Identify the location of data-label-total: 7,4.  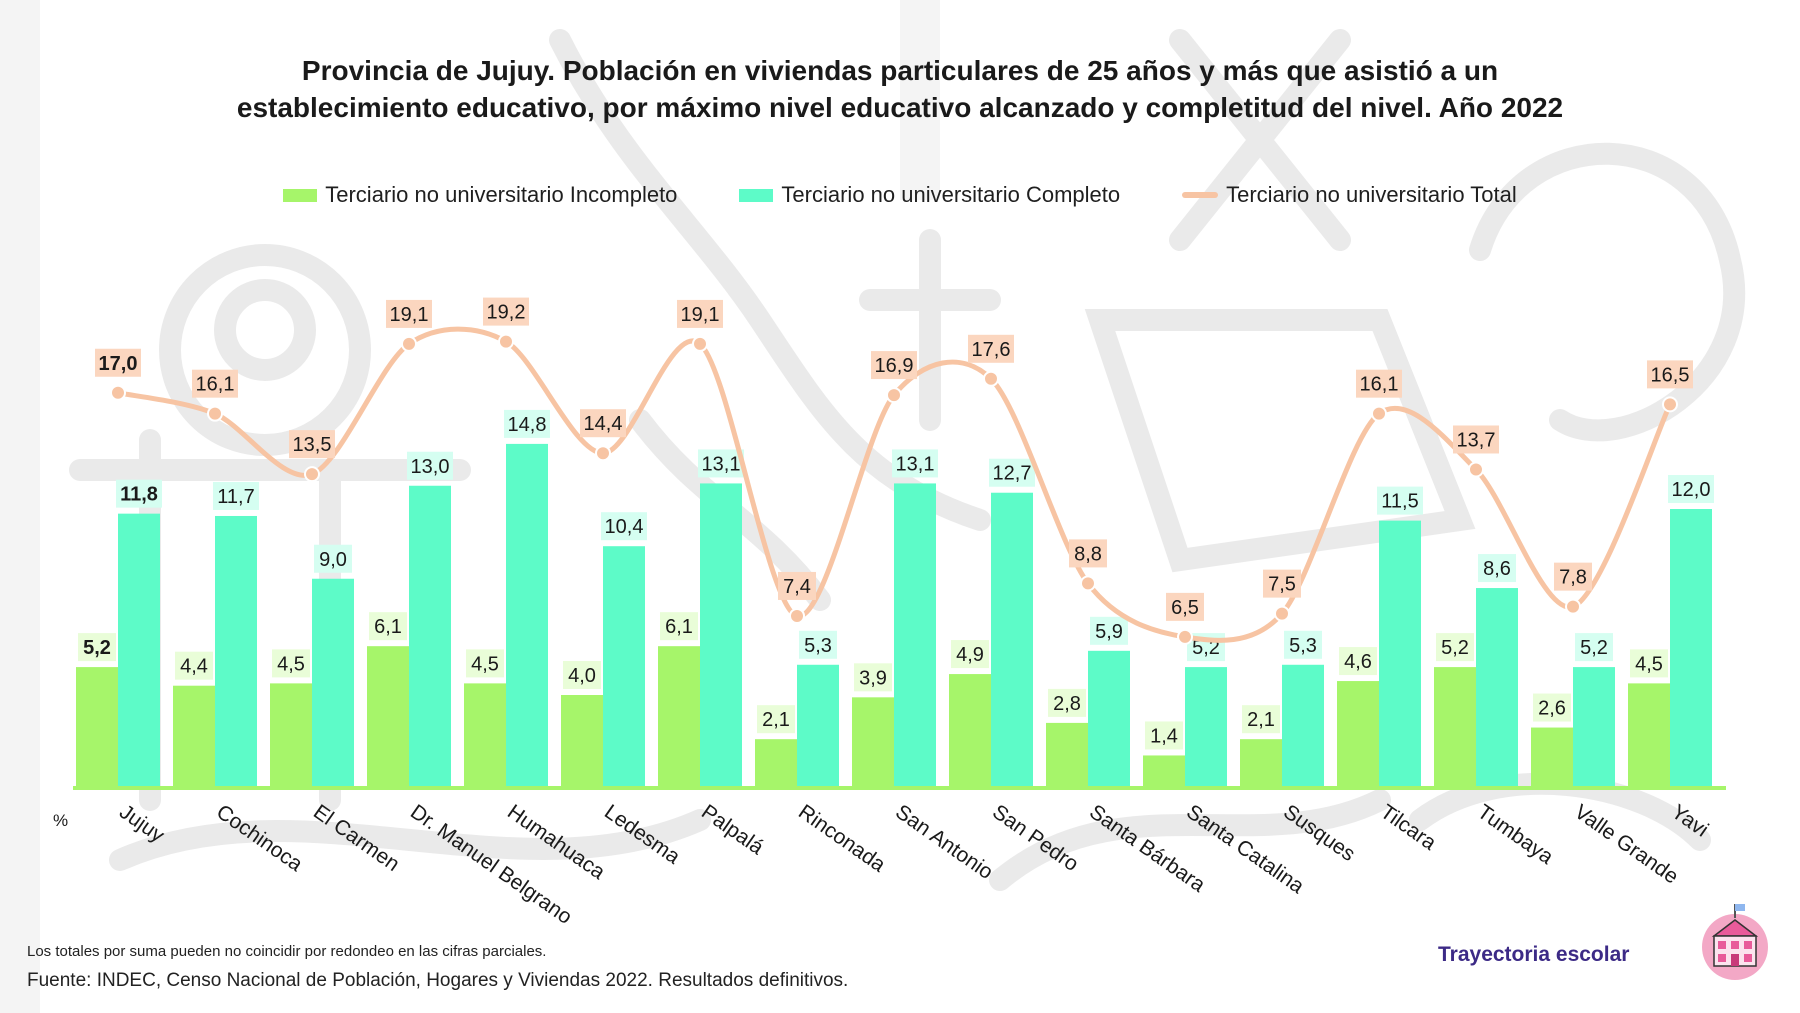
(797, 587).